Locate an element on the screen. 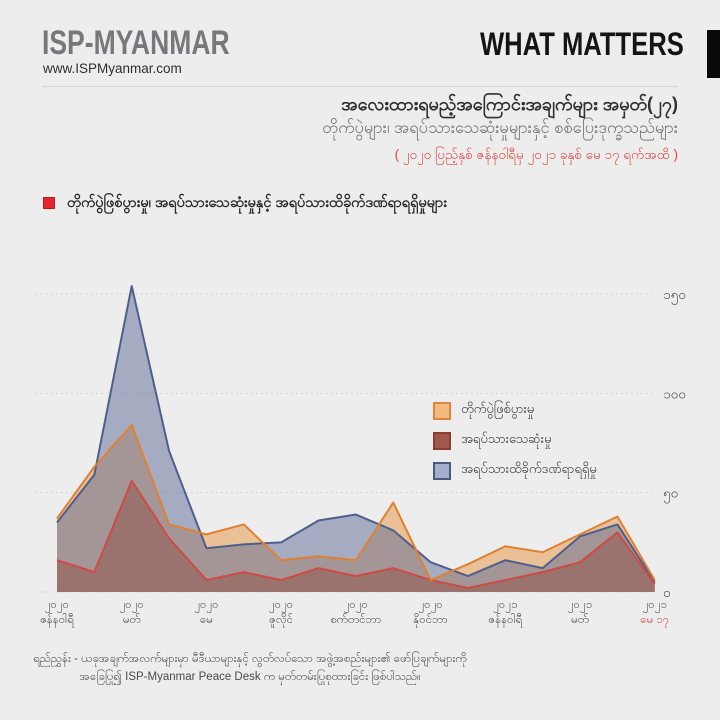  y-axis-tick-label: ၀ is located at coordinates (667, 592).